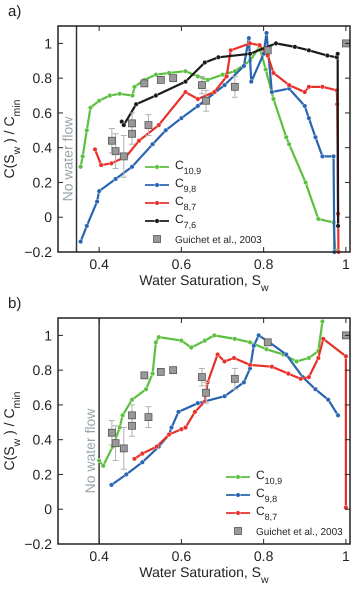  What do you see at coordinates (300, 532) in the screenshot?
I see `legend-label: Guichet et al., 2003` at bounding box center [300, 532].